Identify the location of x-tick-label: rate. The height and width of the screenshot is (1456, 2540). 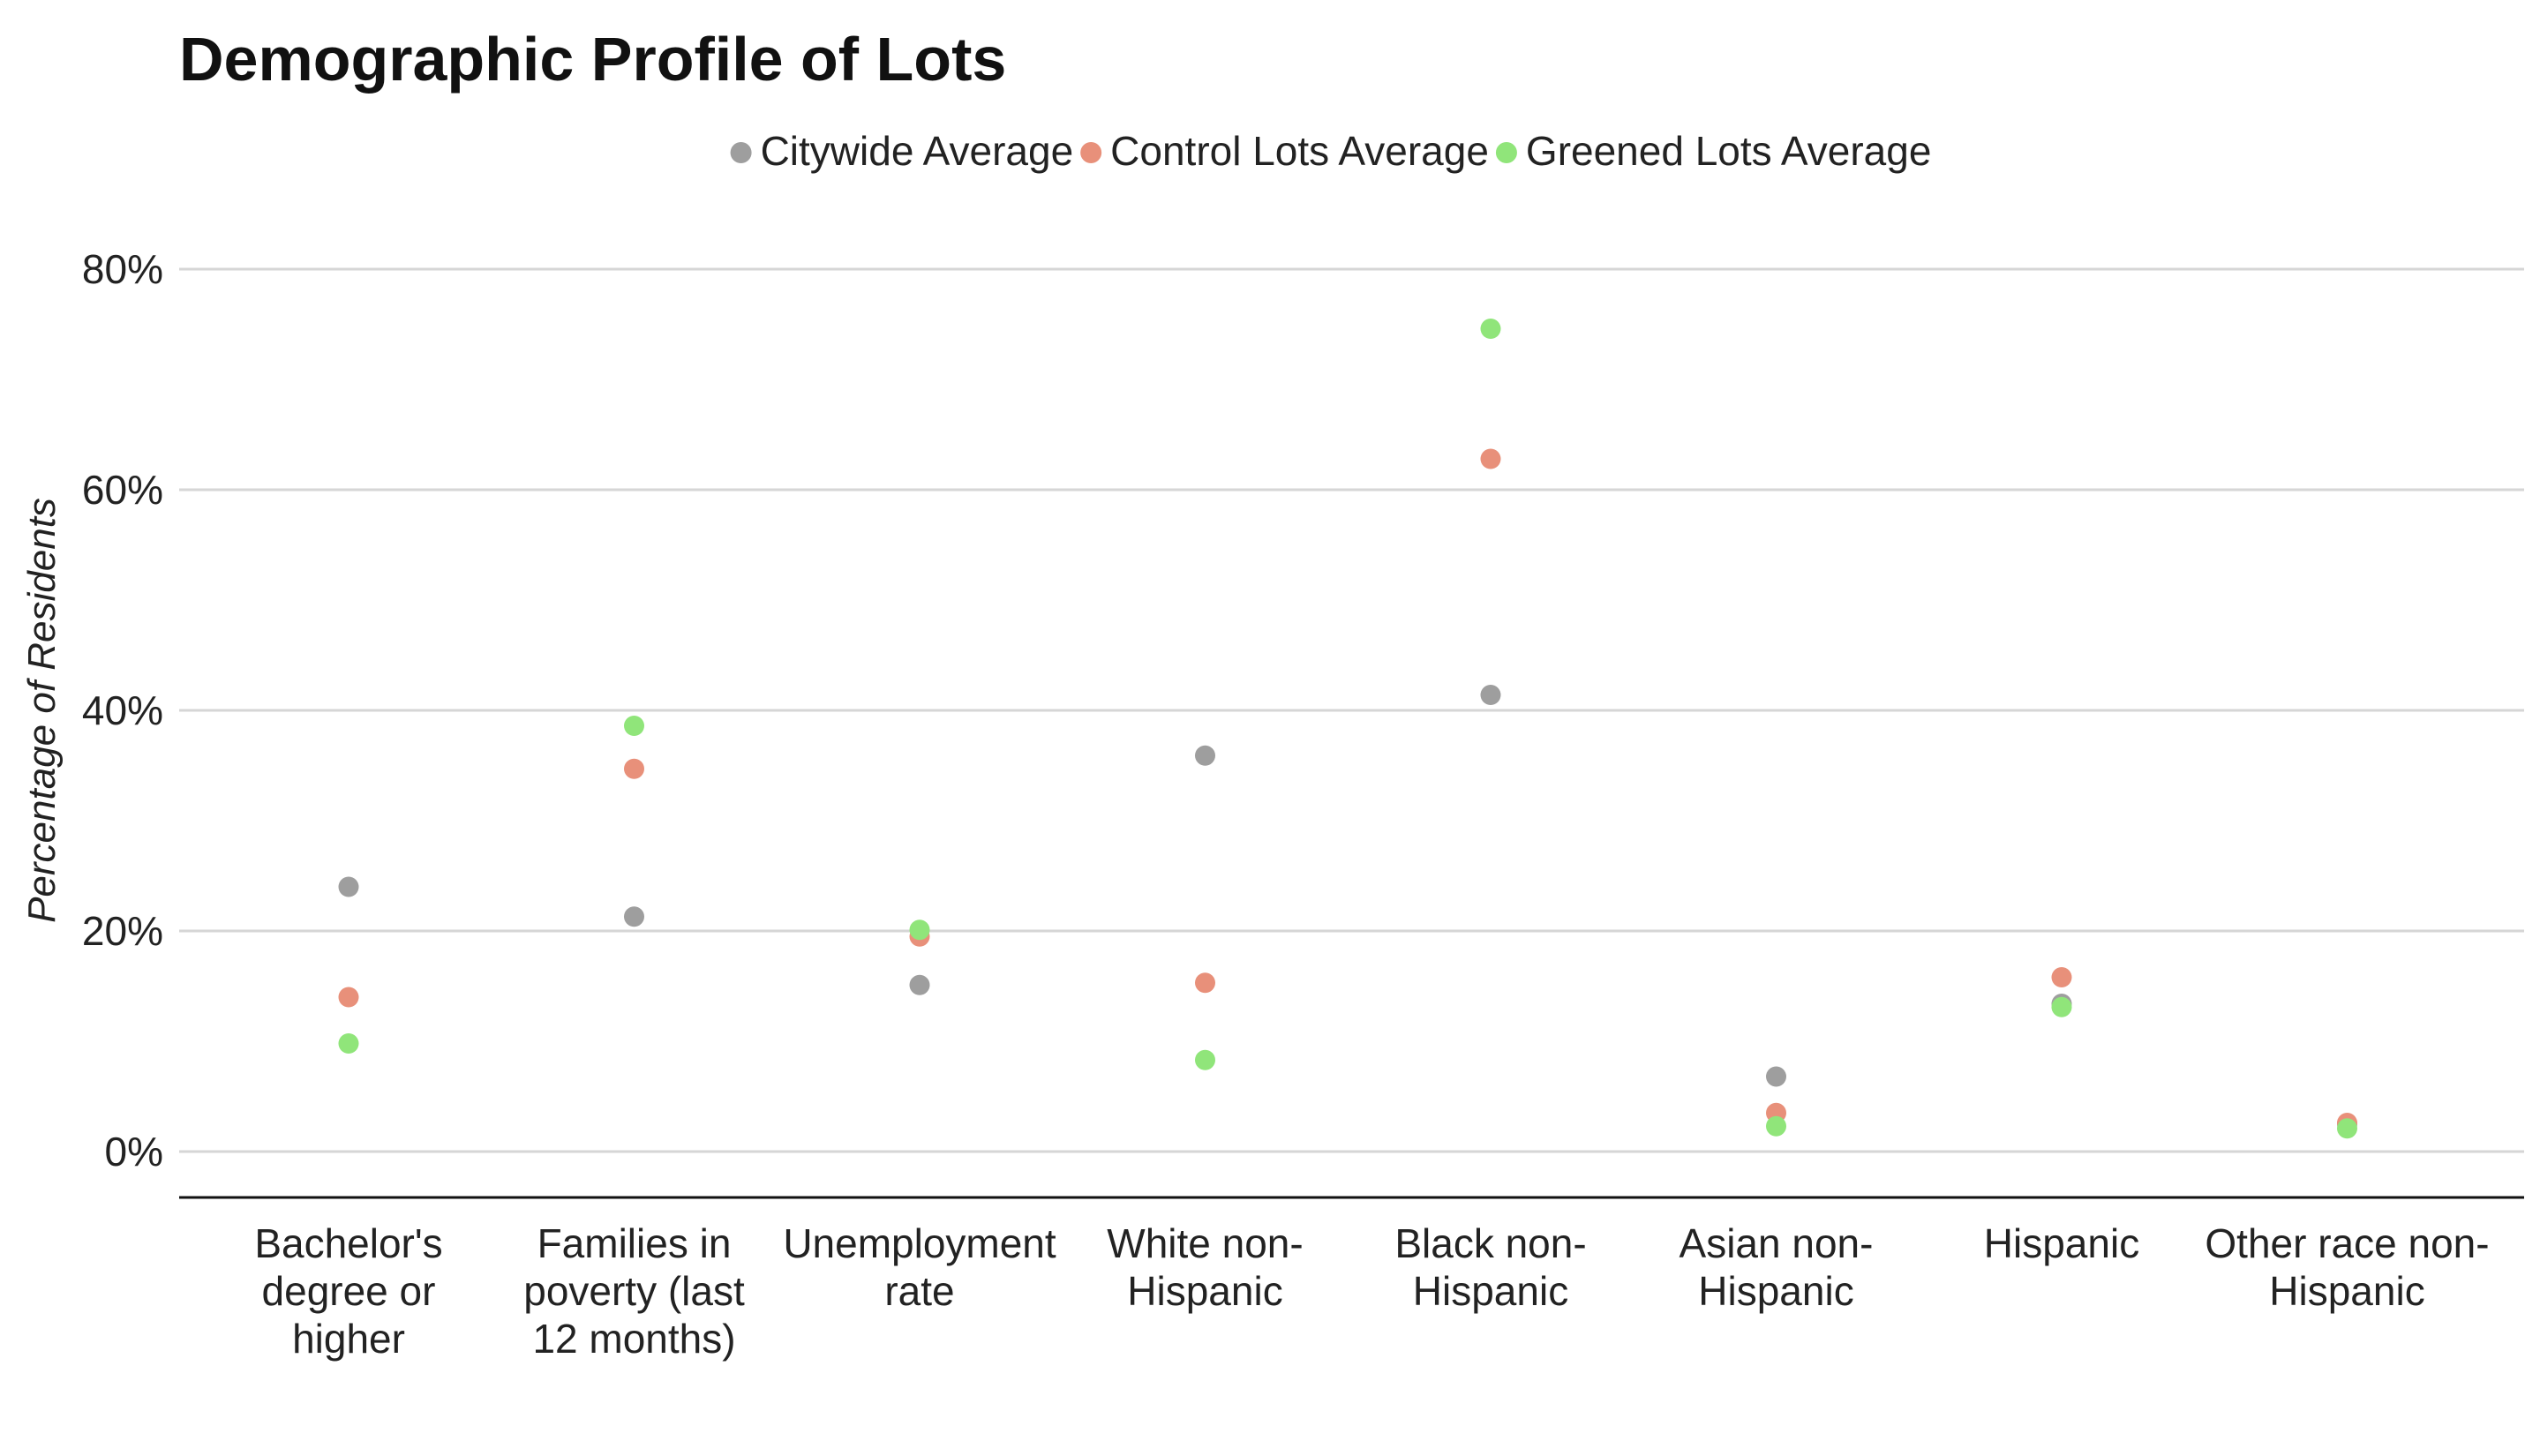
(919, 1291).